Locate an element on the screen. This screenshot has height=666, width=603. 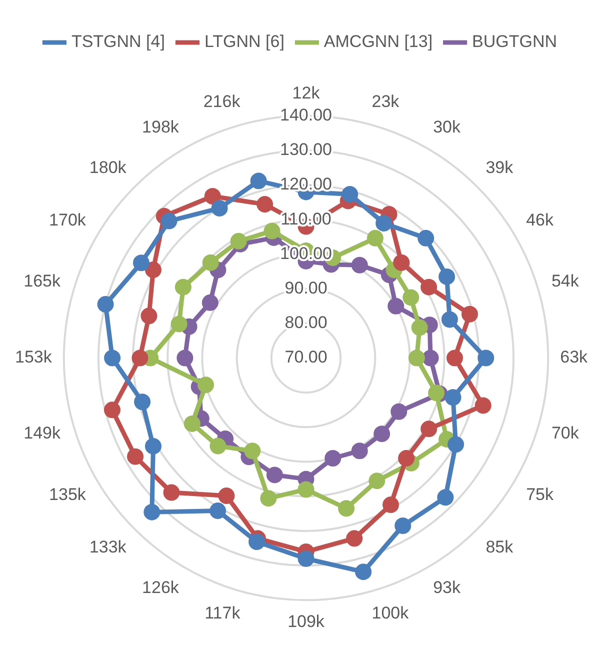
spoke-label: 54k is located at coordinates (565, 281).